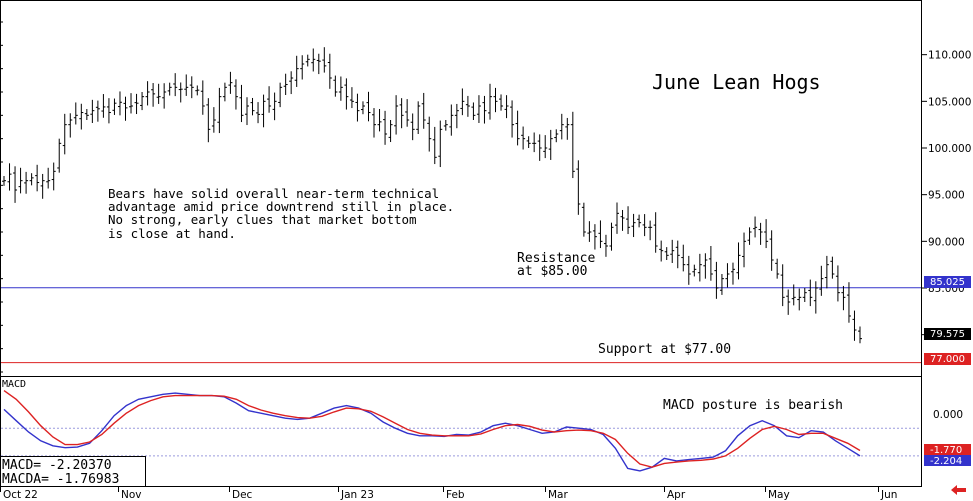 The image size is (973, 501). What do you see at coordinates (357, 495) in the screenshot?
I see `x-tick-label: Jan 23` at bounding box center [357, 495].